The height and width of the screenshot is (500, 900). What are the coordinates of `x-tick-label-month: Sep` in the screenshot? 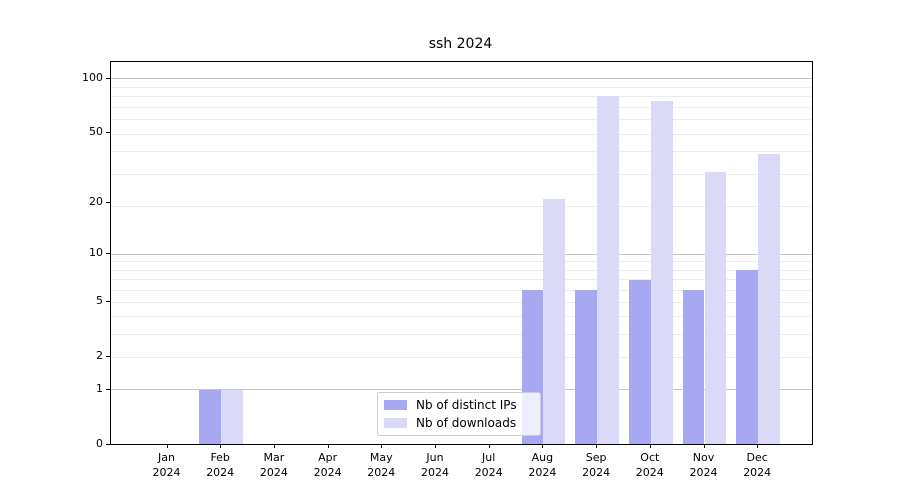 It's located at (596, 457).